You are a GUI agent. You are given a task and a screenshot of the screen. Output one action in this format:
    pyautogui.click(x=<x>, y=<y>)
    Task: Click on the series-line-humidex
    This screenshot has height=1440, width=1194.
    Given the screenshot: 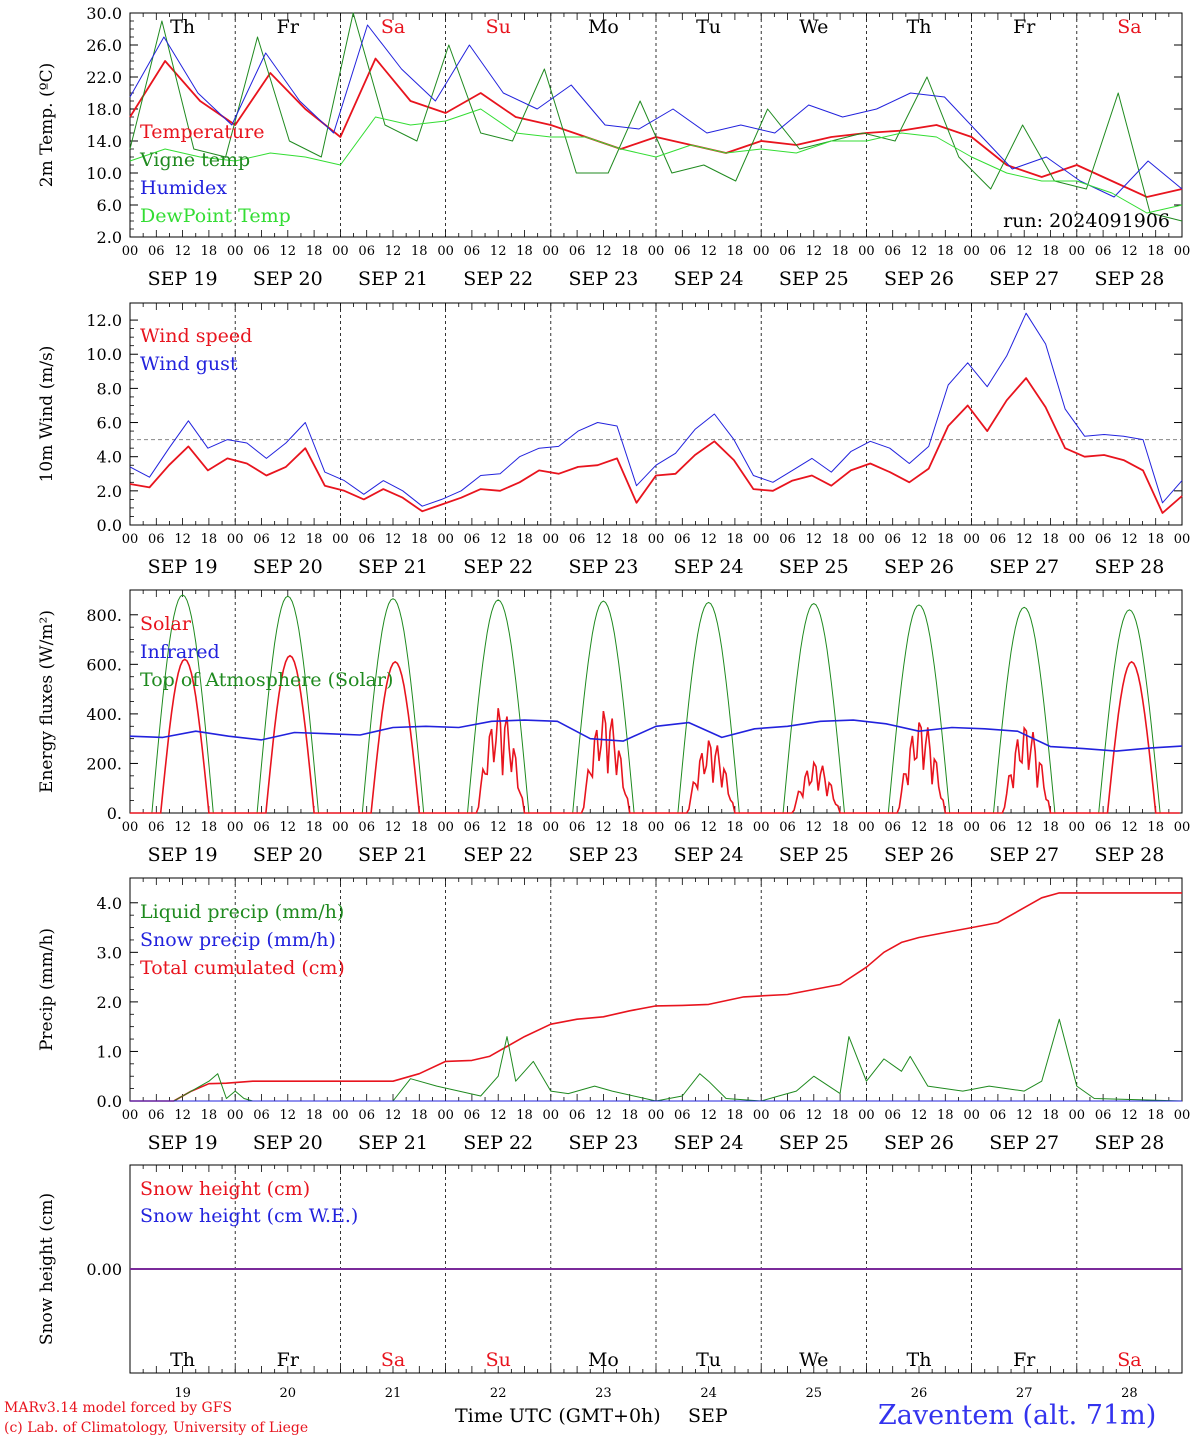 What is the action you would take?
    pyautogui.click(x=656, y=111)
    